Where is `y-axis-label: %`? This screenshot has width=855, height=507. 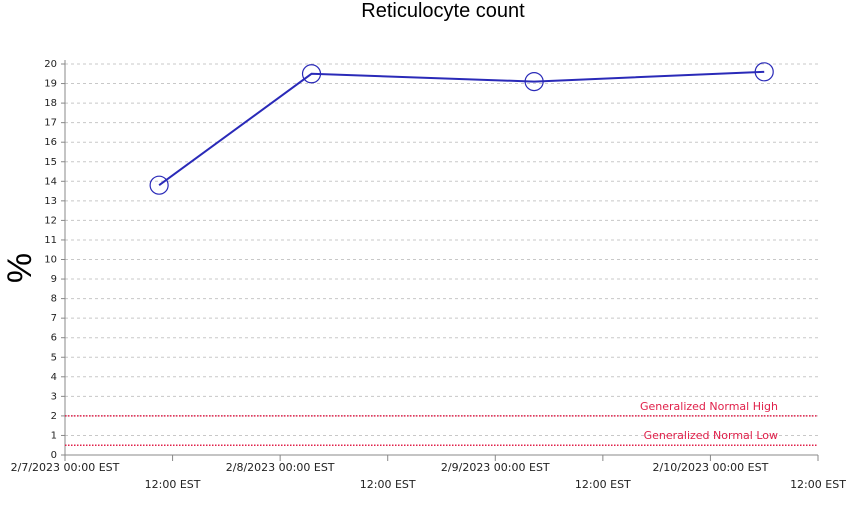
y-axis-label: % is located at coordinates (20, 268).